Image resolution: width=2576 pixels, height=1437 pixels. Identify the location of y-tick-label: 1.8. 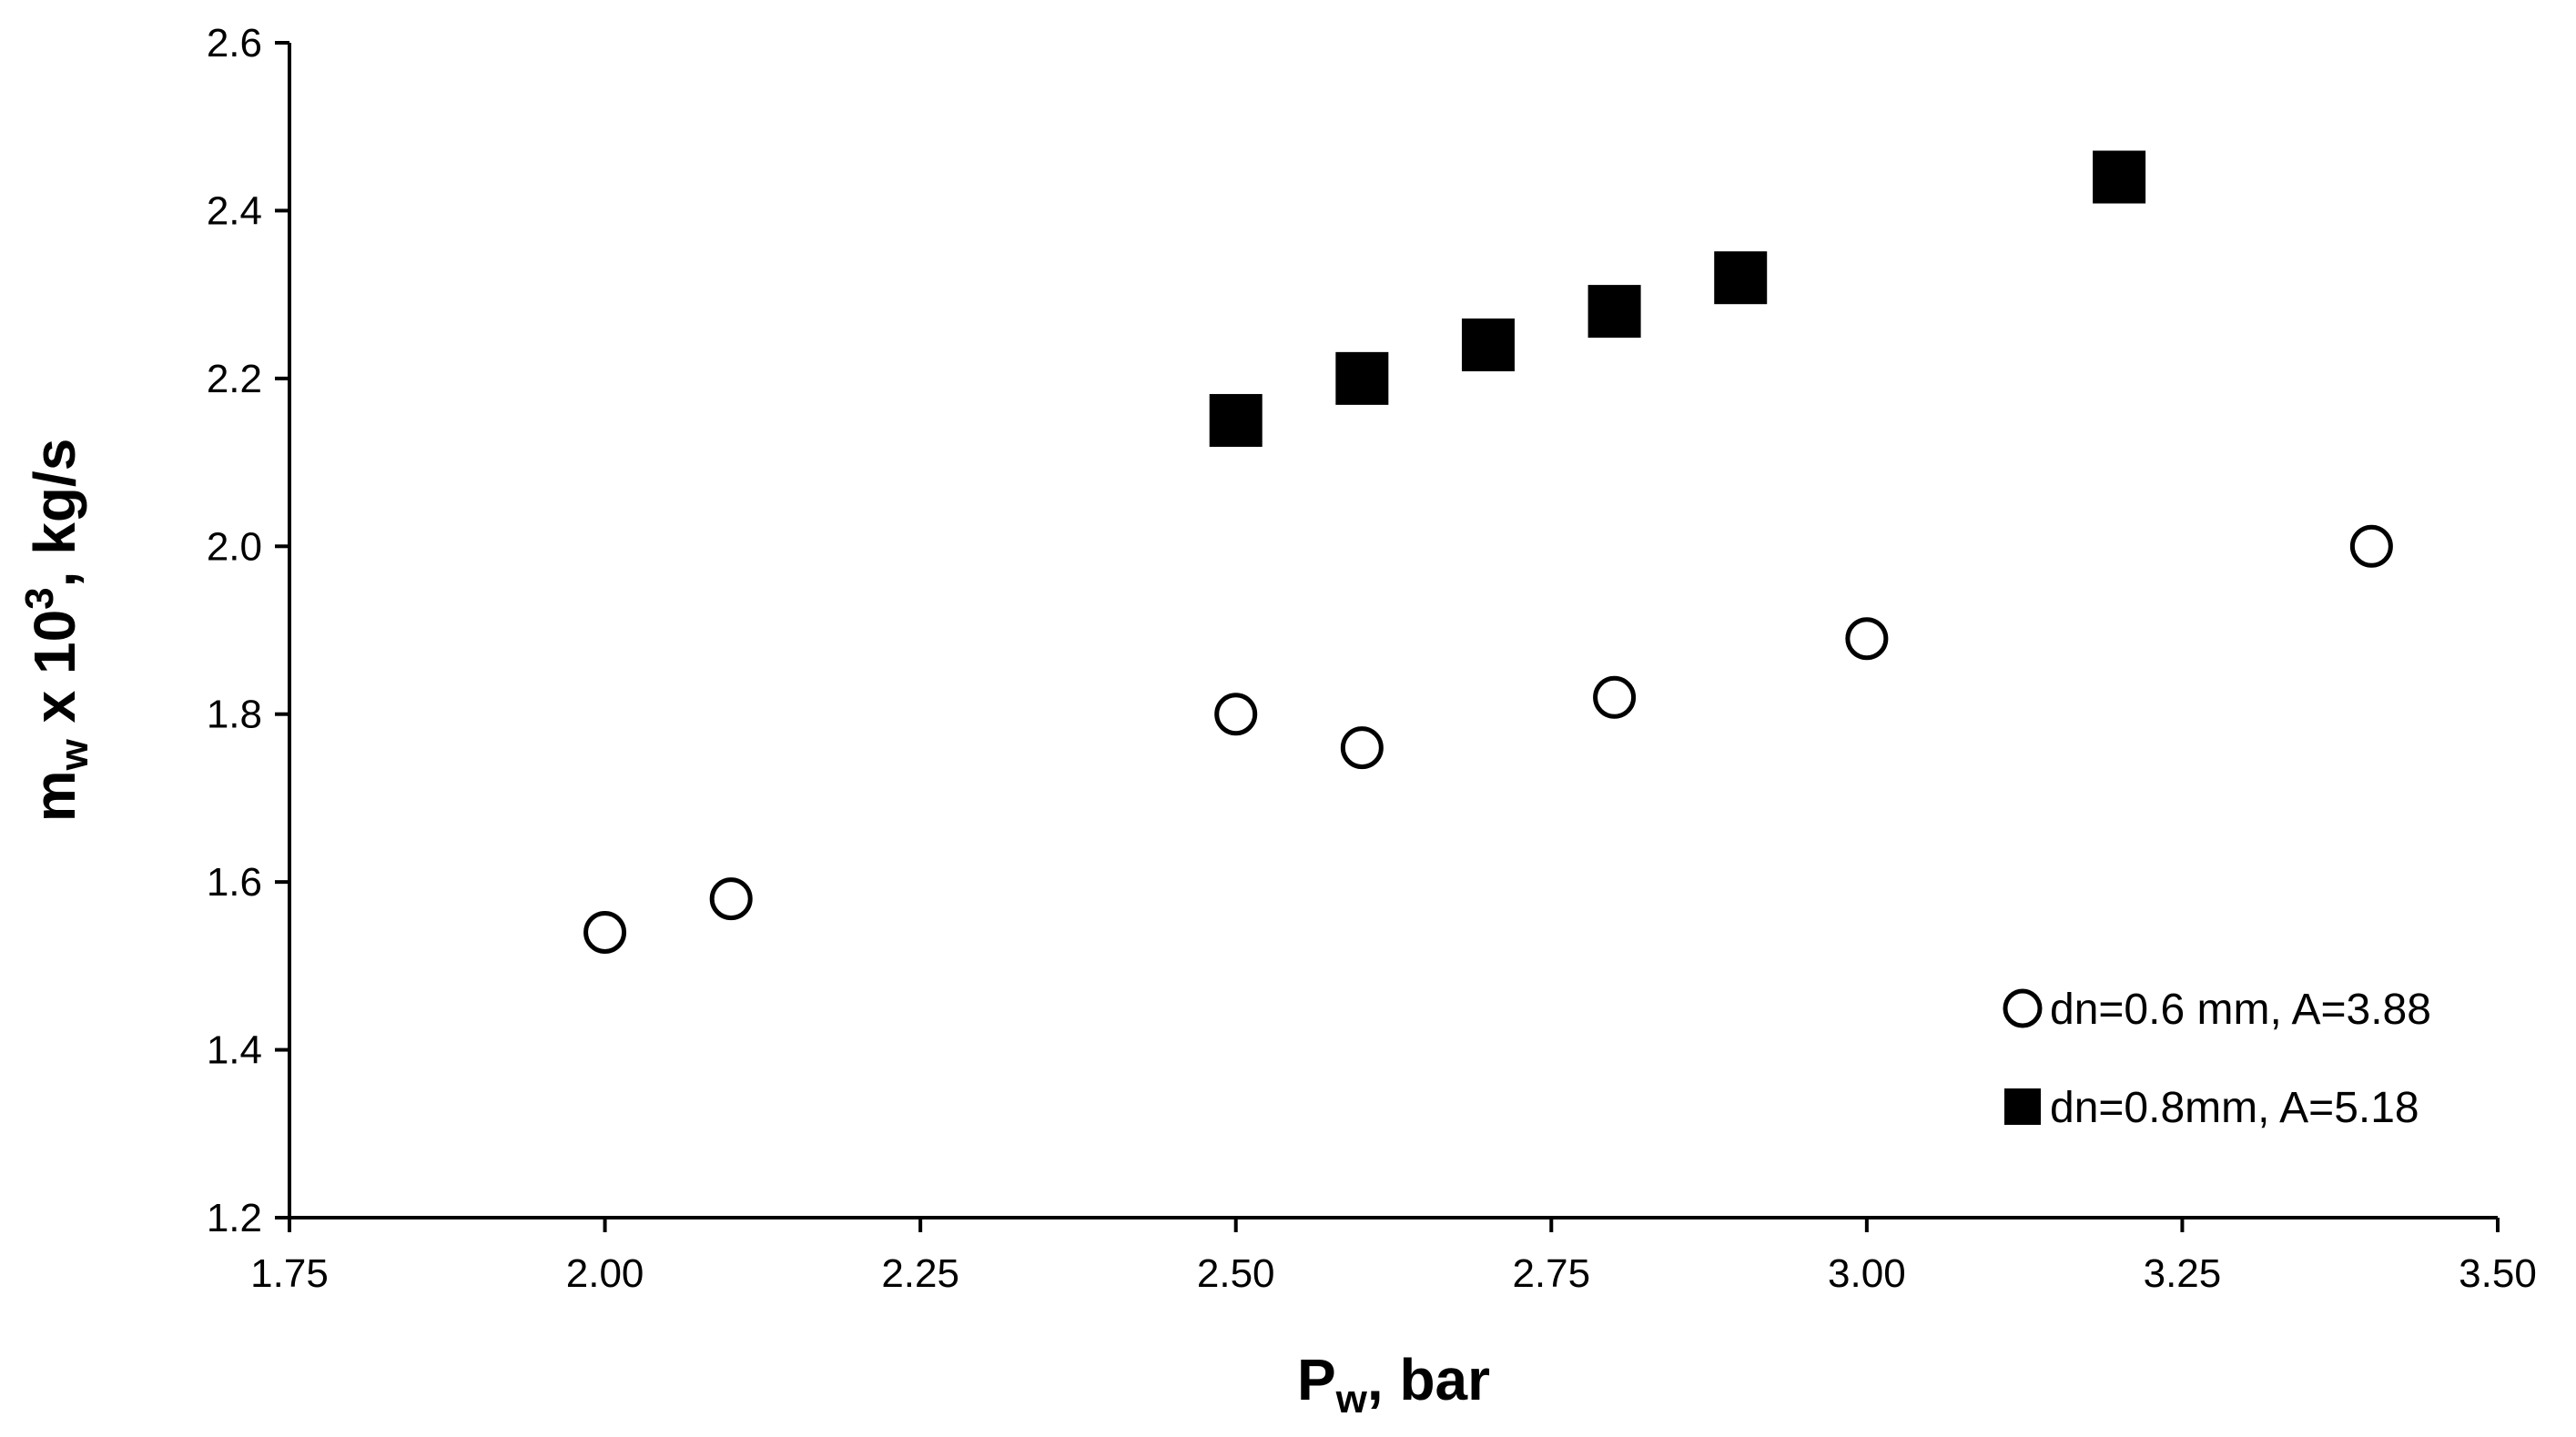
(234, 715).